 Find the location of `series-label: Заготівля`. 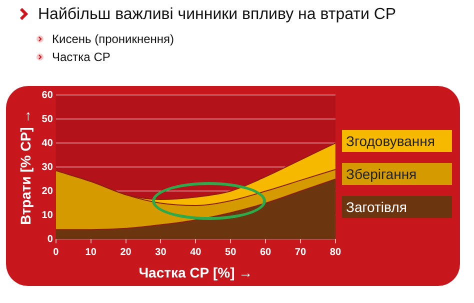

series-label: Заготівля is located at coordinates (397, 207).